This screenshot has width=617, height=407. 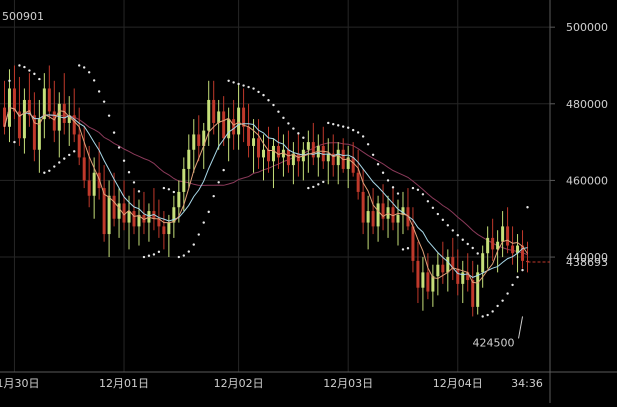 I want to click on y-tick-label: 440000, so click(x=587, y=257).